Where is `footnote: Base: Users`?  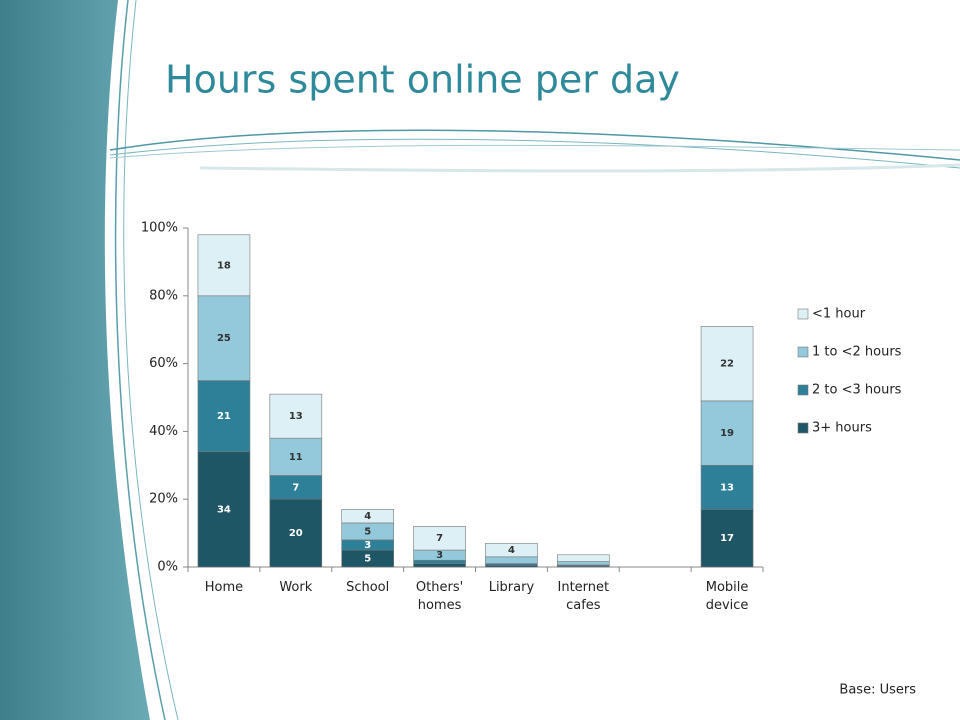
footnote: Base: Users is located at coordinates (877, 690).